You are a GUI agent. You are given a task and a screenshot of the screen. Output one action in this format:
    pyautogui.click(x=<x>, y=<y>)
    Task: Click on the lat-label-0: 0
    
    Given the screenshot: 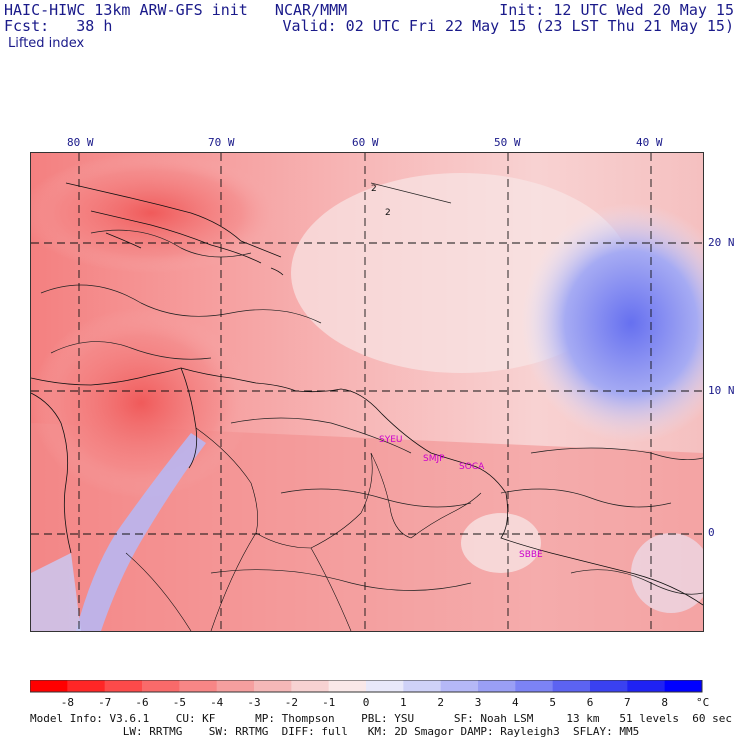 What is the action you would take?
    pyautogui.click(x=711, y=532)
    